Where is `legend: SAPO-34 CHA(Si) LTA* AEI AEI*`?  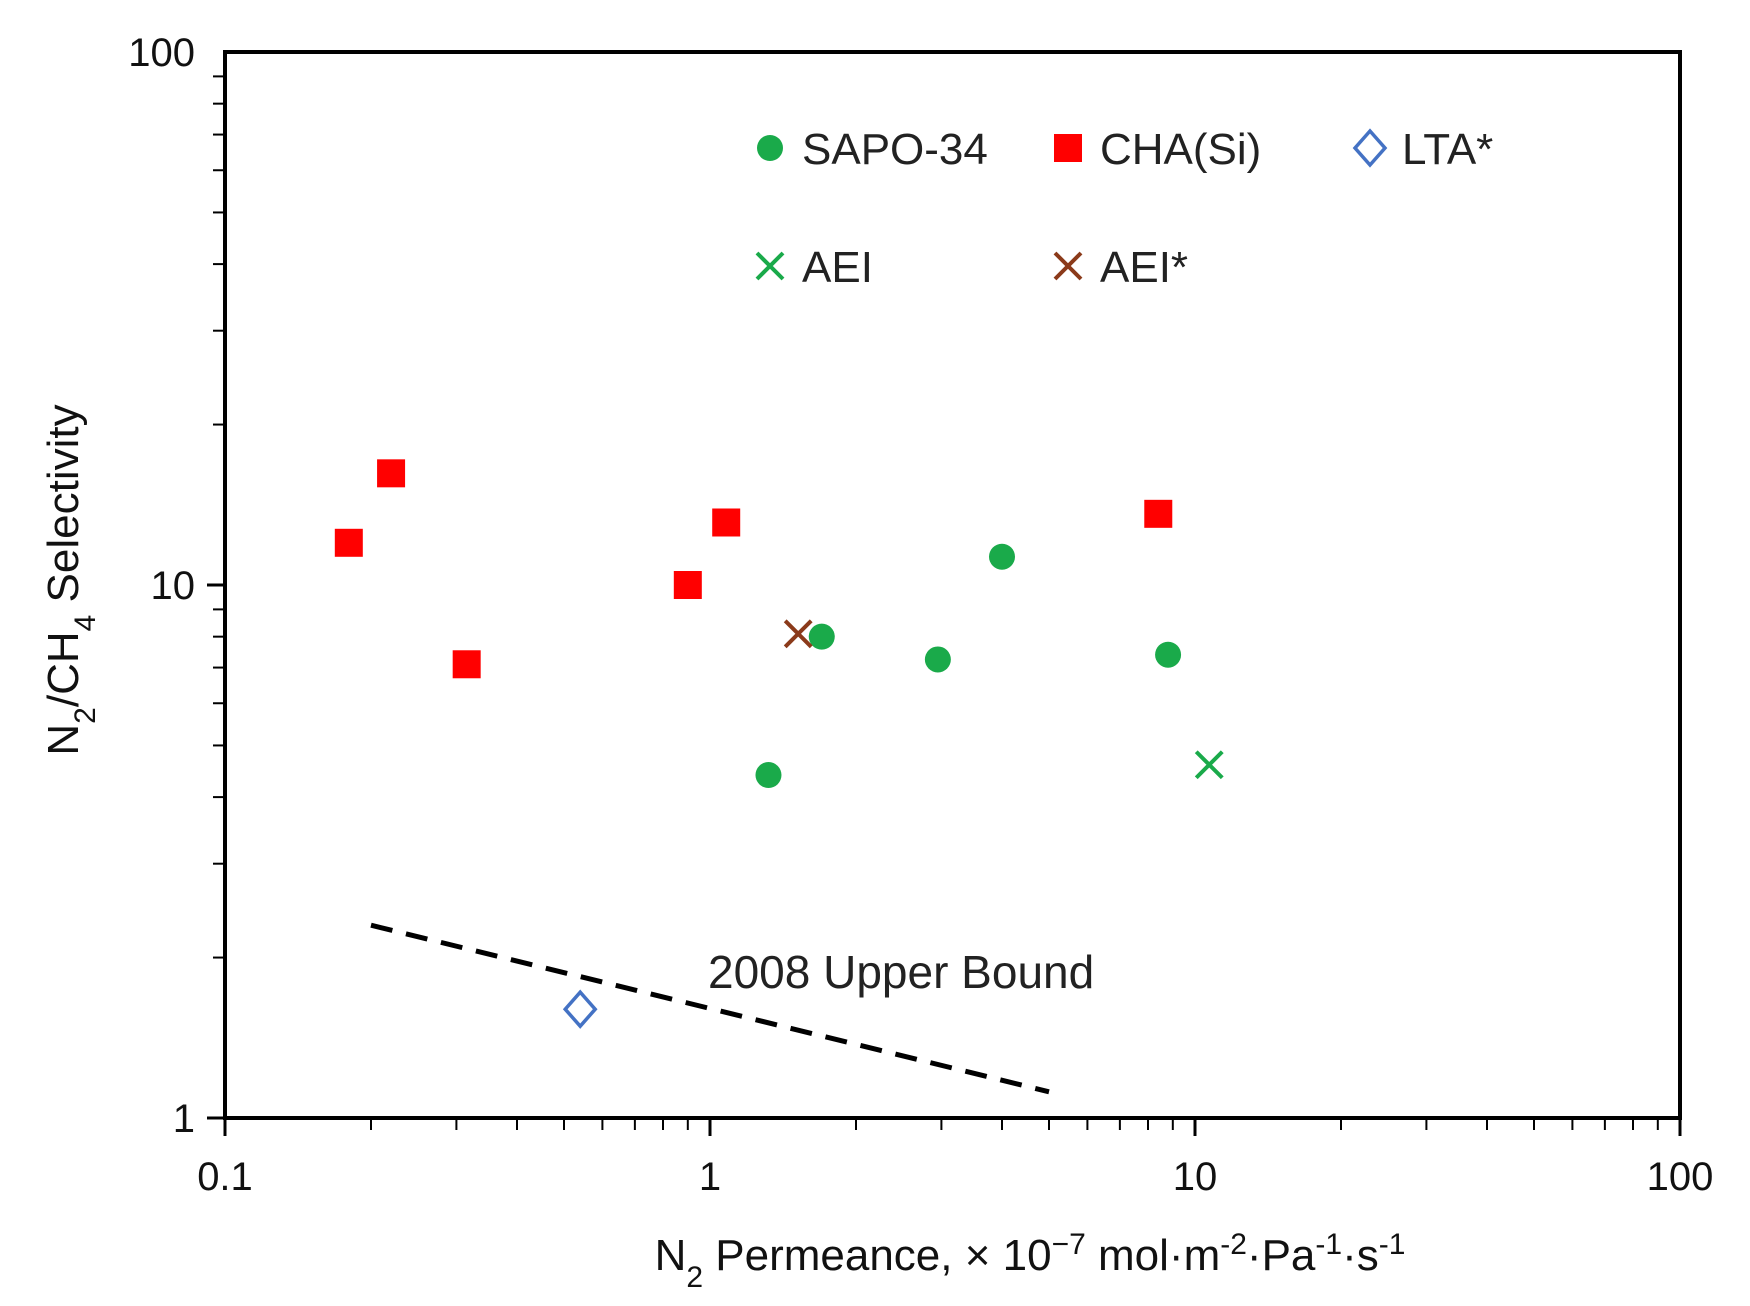 legend: SAPO-34 CHA(Si) LTA* AEI AEI* is located at coordinates (1124, 208).